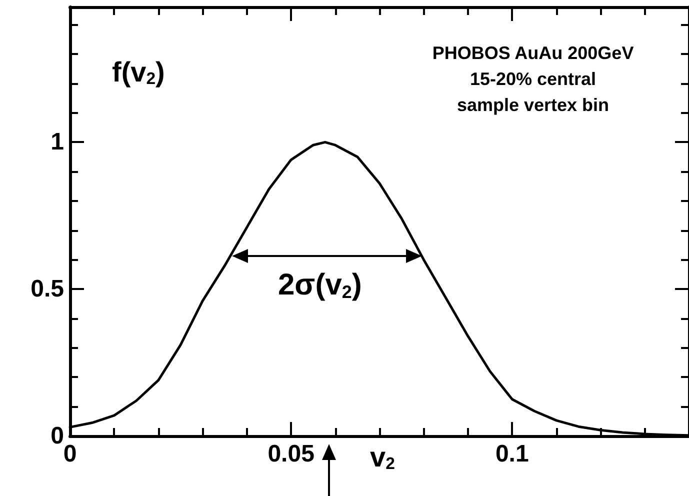 The image size is (689, 496). What do you see at coordinates (57, 436) in the screenshot?
I see `y-tick-label: 0` at bounding box center [57, 436].